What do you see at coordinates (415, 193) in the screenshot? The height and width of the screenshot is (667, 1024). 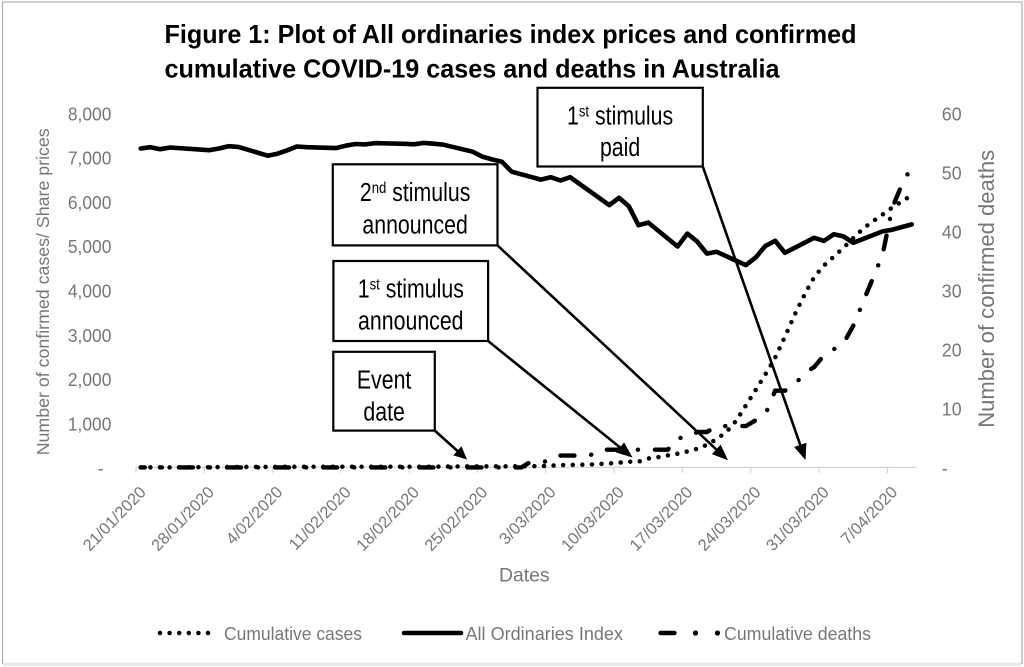 I see `svg-text: 2nd stimulus` at bounding box center [415, 193].